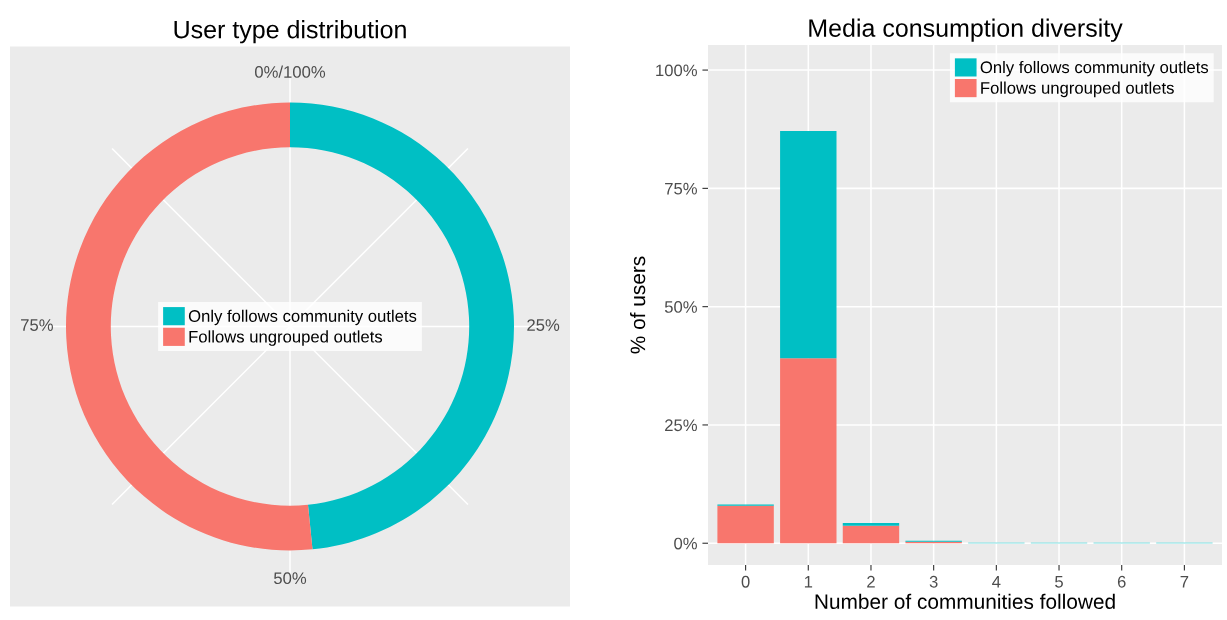 This screenshot has width=1227, height=620. Describe the element at coordinates (966, 30) in the screenshot. I see `chart-title: Media consumption diversity` at that location.